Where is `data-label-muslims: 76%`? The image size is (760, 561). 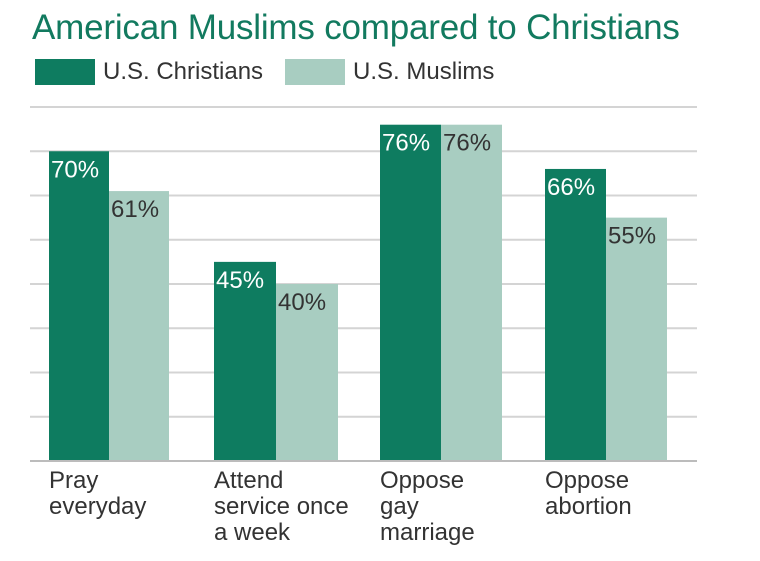 data-label-muslims: 76% is located at coordinates (467, 143).